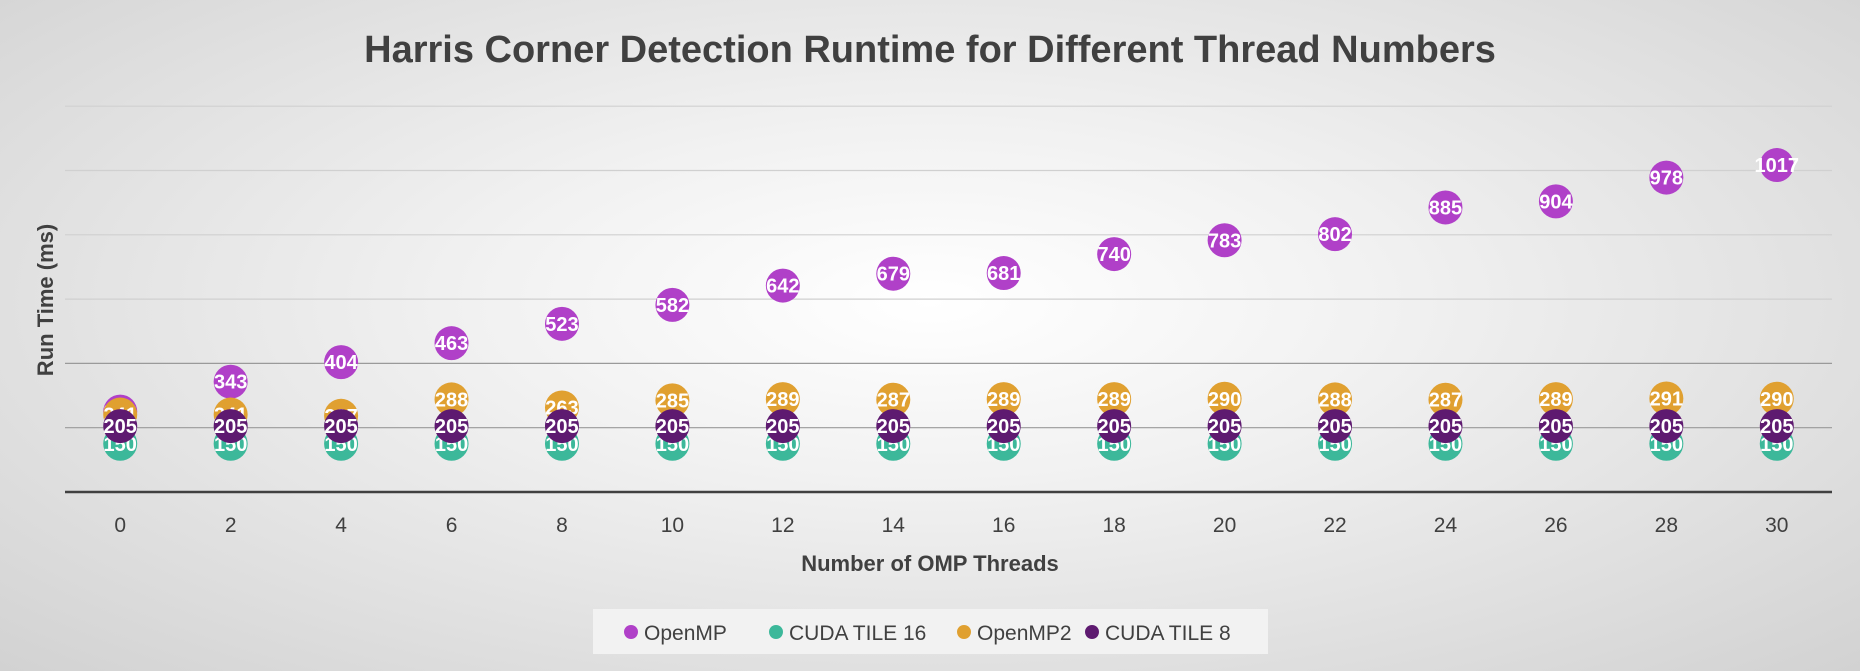 The height and width of the screenshot is (671, 1860). Describe the element at coordinates (951, 525) in the screenshot. I see `x-tick-labels: 0 2 4 6 8 10 12 14 16 18 20 22 24 26 28 30` at that location.